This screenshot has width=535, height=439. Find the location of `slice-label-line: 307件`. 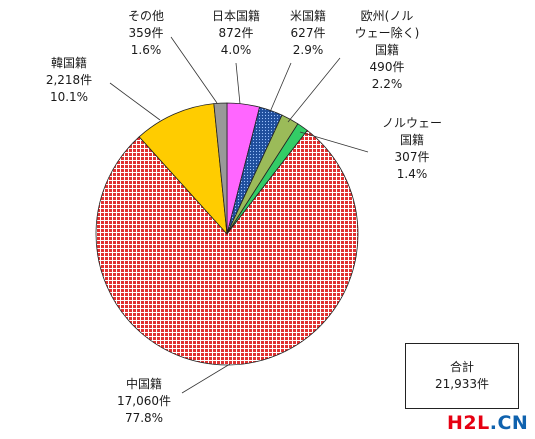

slice-label-line: 307件 is located at coordinates (412, 157).